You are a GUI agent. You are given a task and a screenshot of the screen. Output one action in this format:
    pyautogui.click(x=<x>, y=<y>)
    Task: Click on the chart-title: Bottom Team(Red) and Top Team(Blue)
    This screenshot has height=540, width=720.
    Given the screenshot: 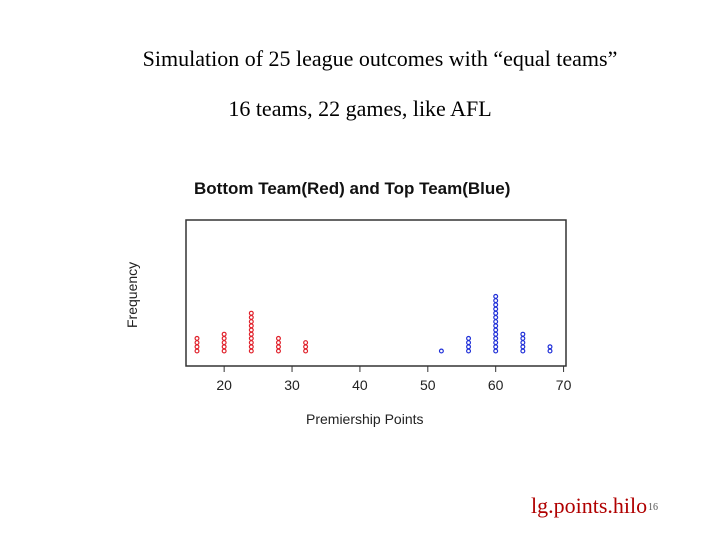 What is the action you would take?
    pyautogui.click(x=352, y=188)
    